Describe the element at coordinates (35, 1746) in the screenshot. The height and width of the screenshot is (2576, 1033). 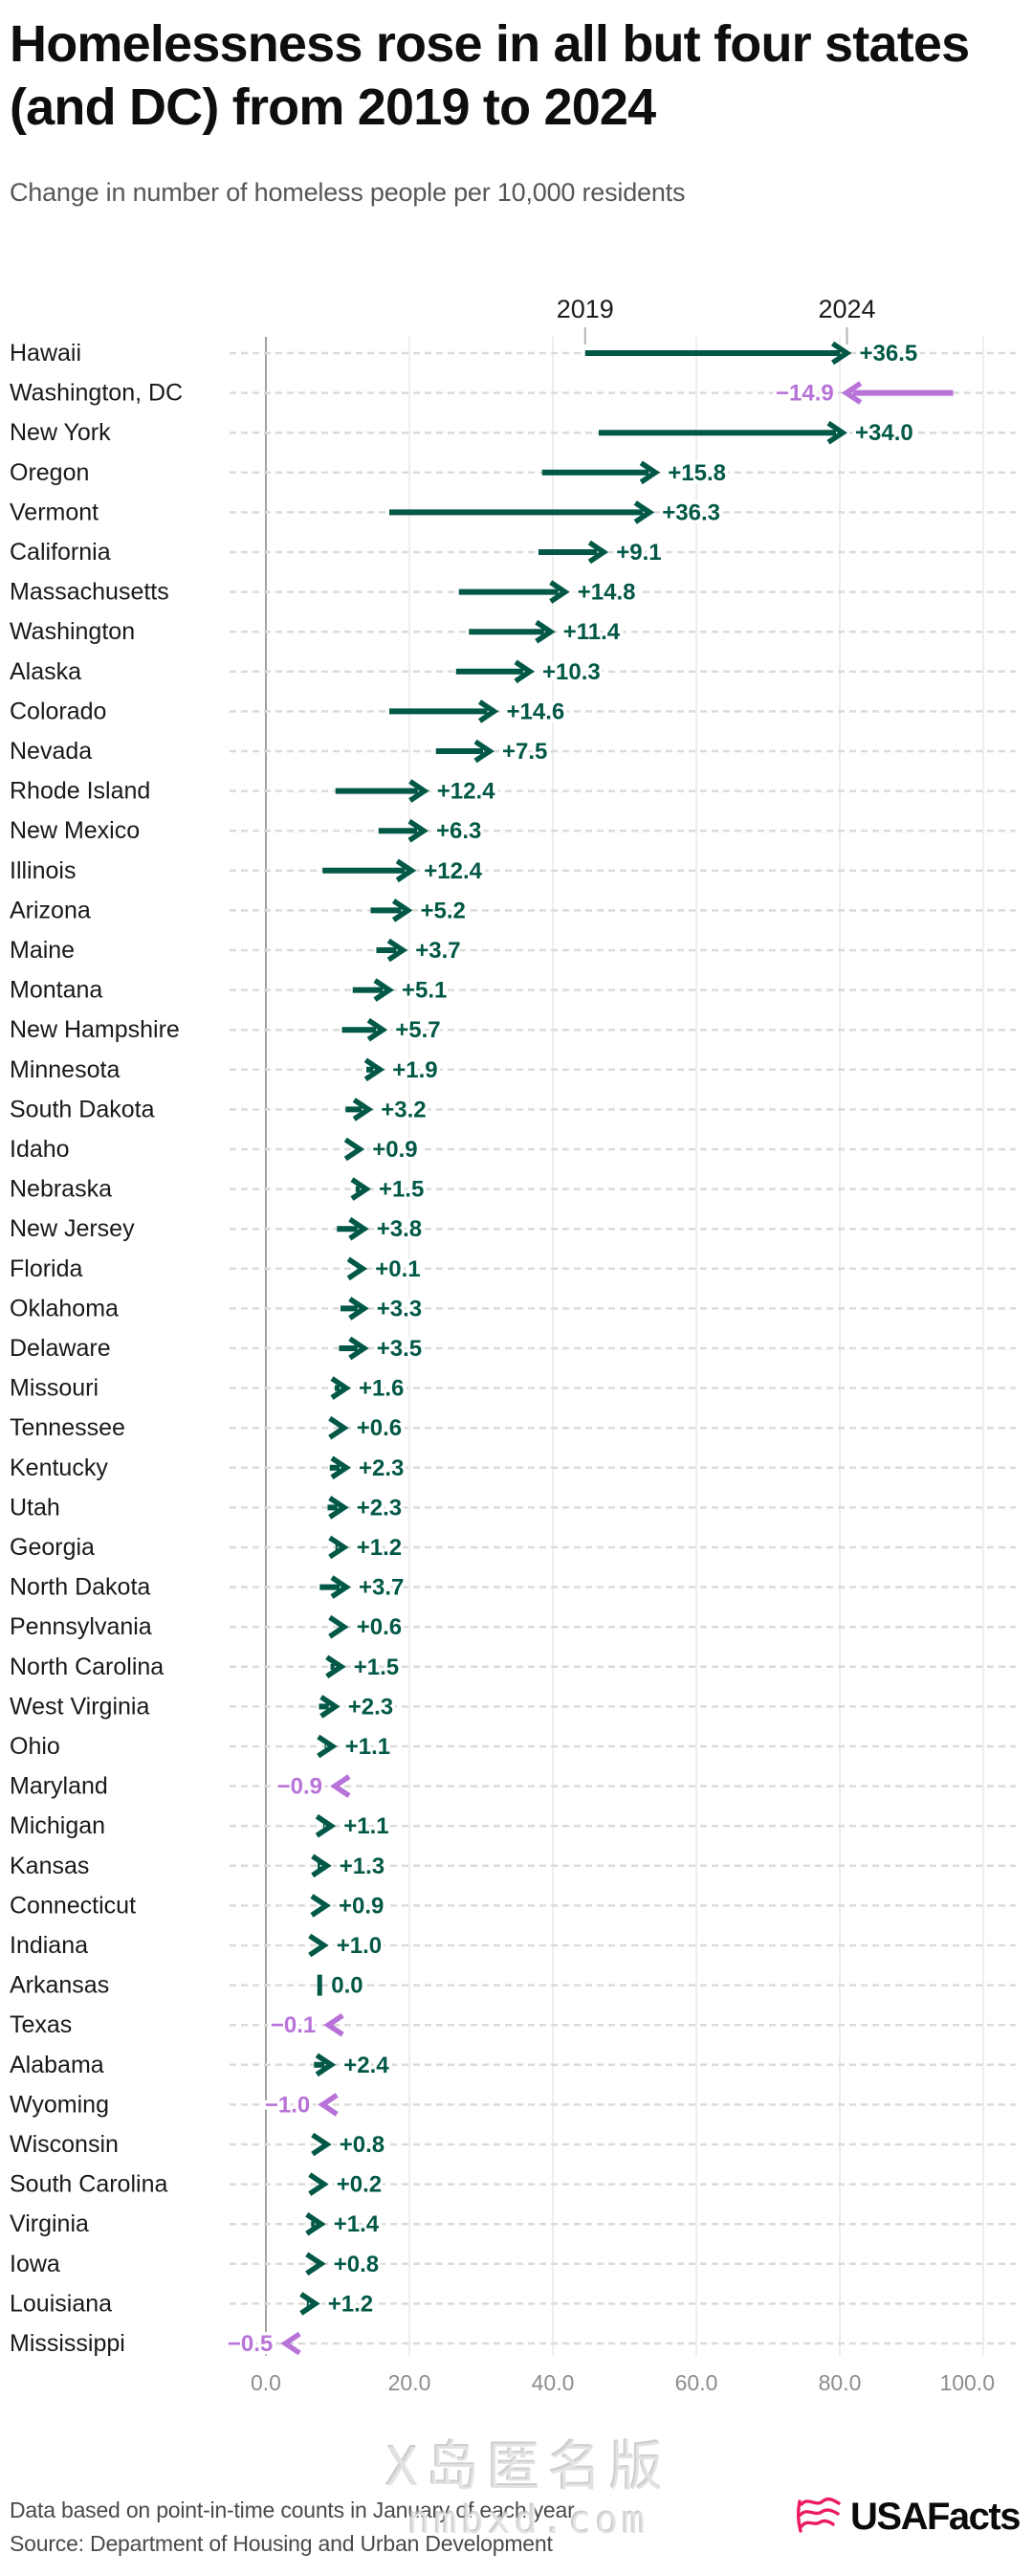
I see `state-row-label: Ohio` at that location.